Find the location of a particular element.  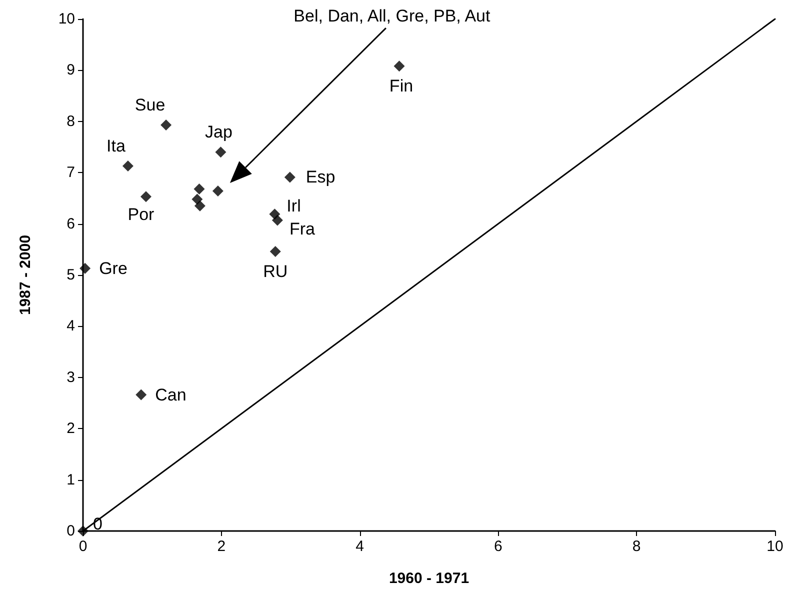

y-tick-label: 0 is located at coordinates (70, 531).